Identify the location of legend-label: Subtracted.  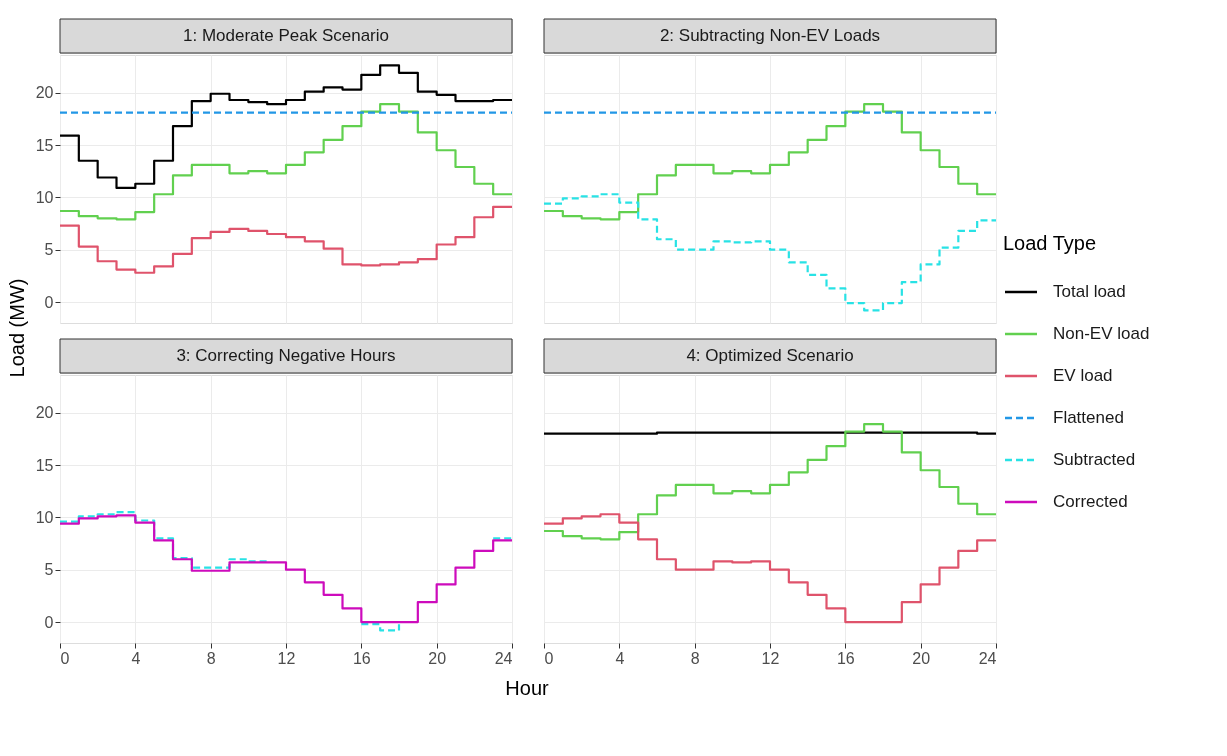
(1094, 459).